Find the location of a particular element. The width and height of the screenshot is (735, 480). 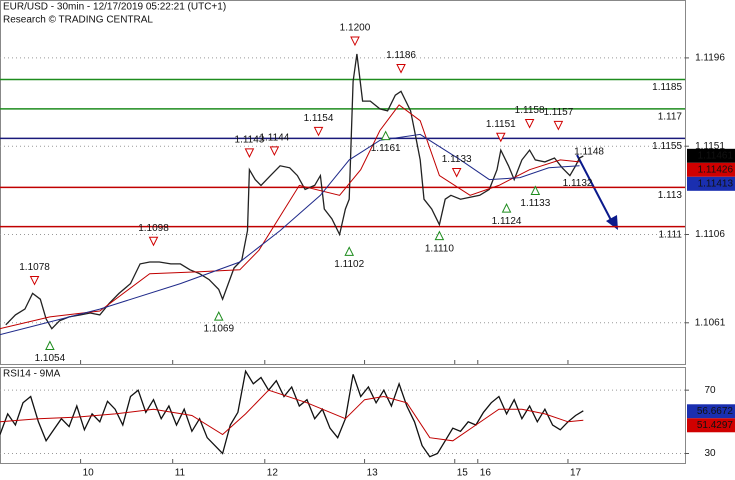

low-label: 1.1161 is located at coordinates (386, 148).